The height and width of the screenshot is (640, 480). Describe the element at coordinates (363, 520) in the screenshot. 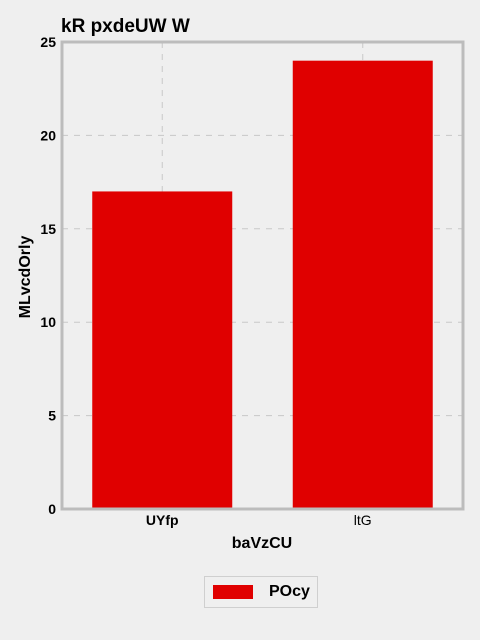

I see `x-tick-label: ltG` at that location.